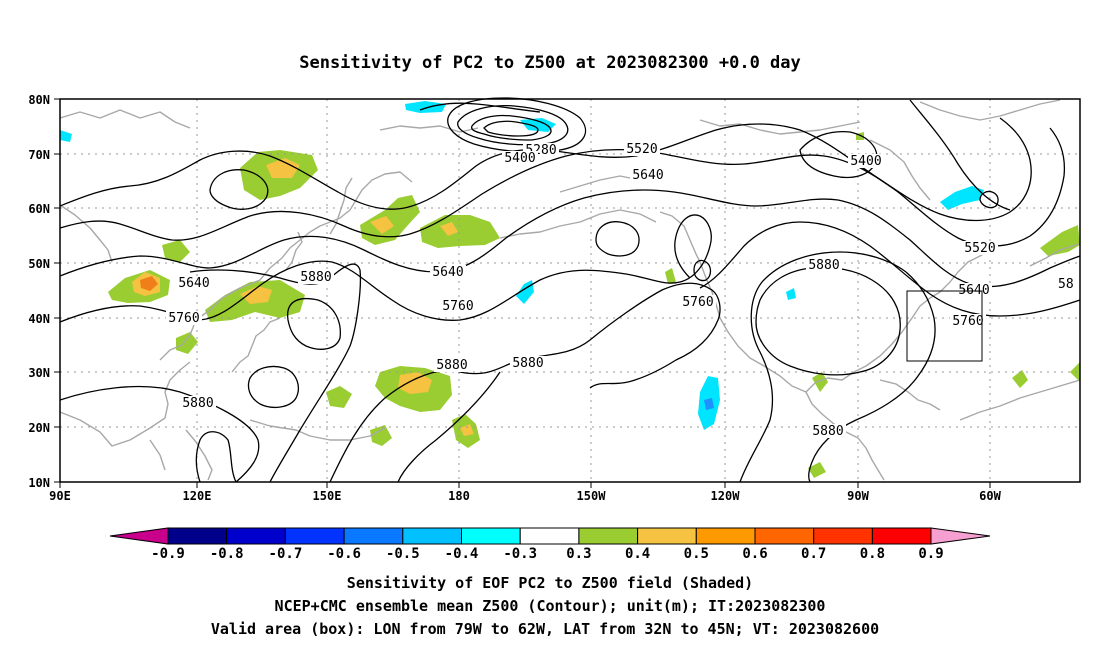 This screenshot has width=1100, height=650. Describe the element at coordinates (227, 554) in the screenshot. I see `colorbar-label: -0.8` at that location.